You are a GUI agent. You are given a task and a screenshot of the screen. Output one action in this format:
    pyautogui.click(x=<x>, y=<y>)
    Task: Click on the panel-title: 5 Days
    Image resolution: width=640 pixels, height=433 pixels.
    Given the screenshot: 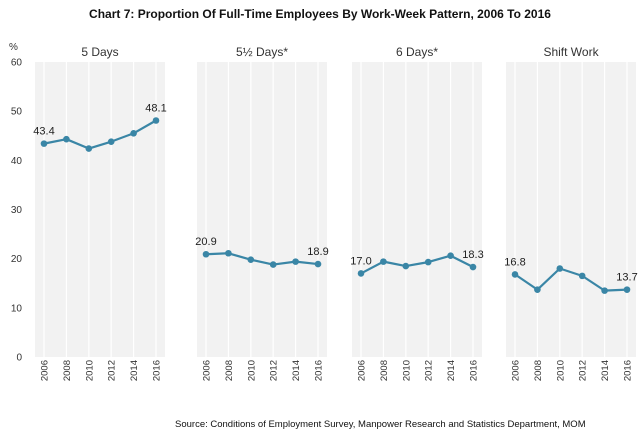 What is the action you would take?
    pyautogui.click(x=99, y=52)
    